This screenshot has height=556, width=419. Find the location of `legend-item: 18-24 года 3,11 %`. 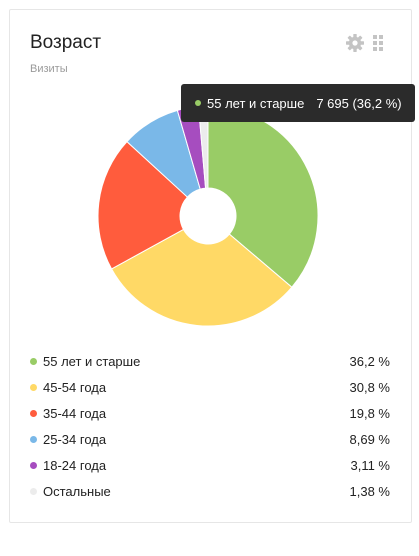

legend-item: 18-24 года 3,11 % is located at coordinates (210, 465).